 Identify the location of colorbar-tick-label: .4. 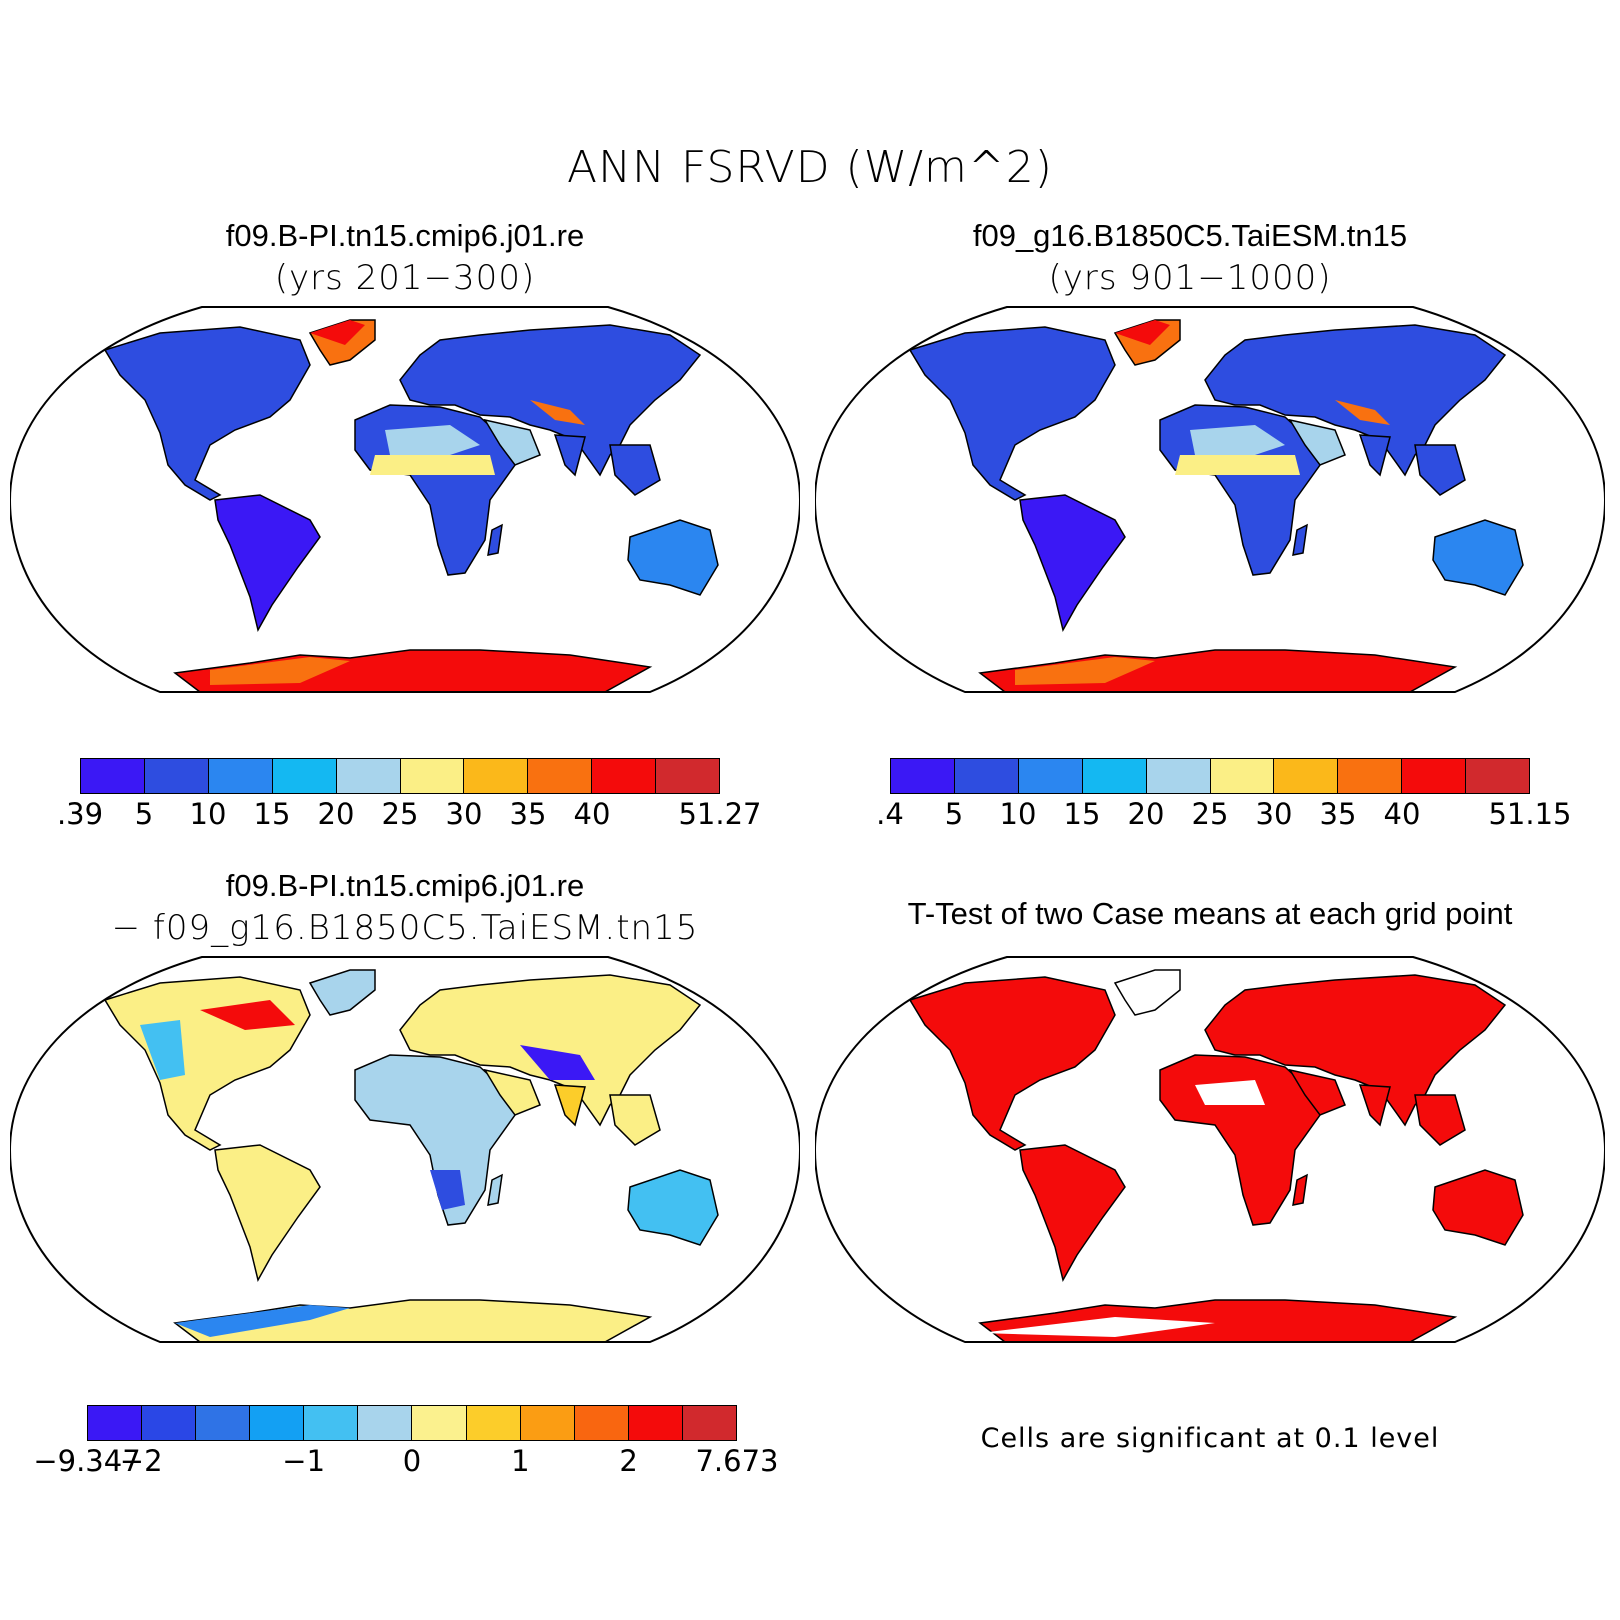
(890, 814).